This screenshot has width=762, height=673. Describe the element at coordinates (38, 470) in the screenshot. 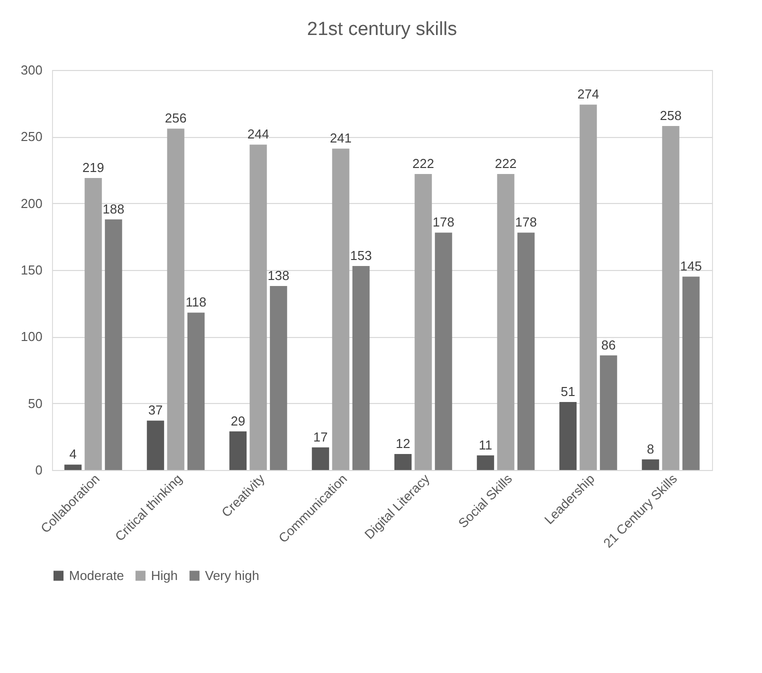

I see `y-tick-label: 0` at that location.